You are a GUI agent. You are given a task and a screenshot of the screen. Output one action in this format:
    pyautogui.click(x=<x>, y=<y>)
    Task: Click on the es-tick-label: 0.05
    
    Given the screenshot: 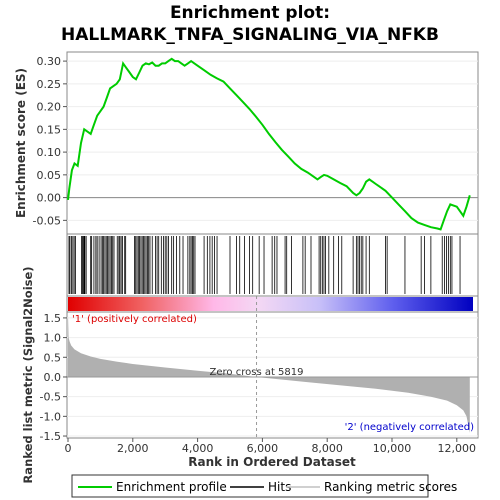 What is the action you would take?
    pyautogui.click(x=49, y=175)
    